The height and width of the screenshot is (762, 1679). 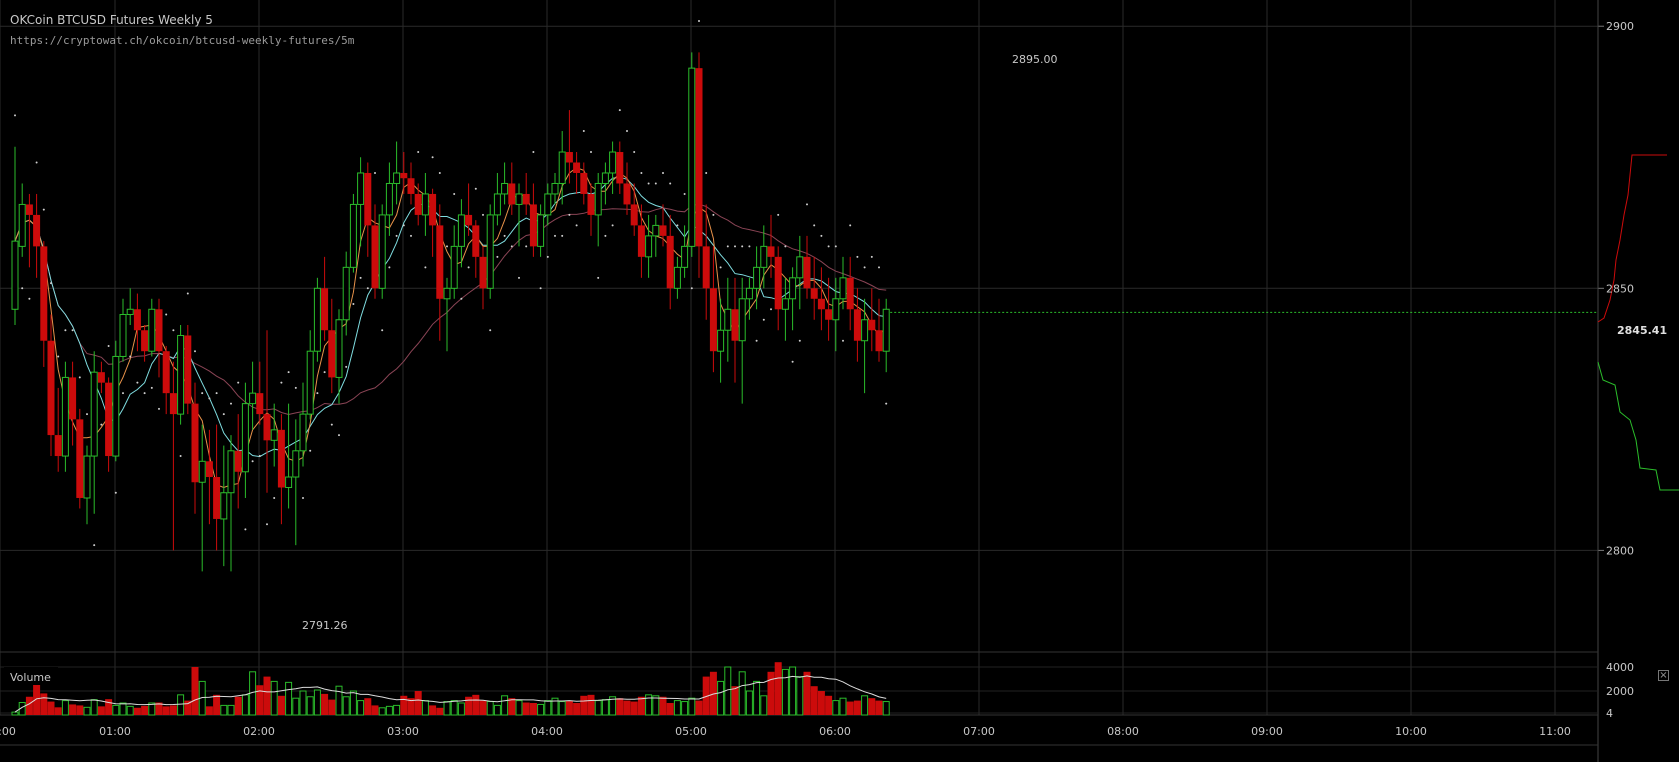 I want to click on time-tick-label: 10:00, so click(x=1411, y=731).